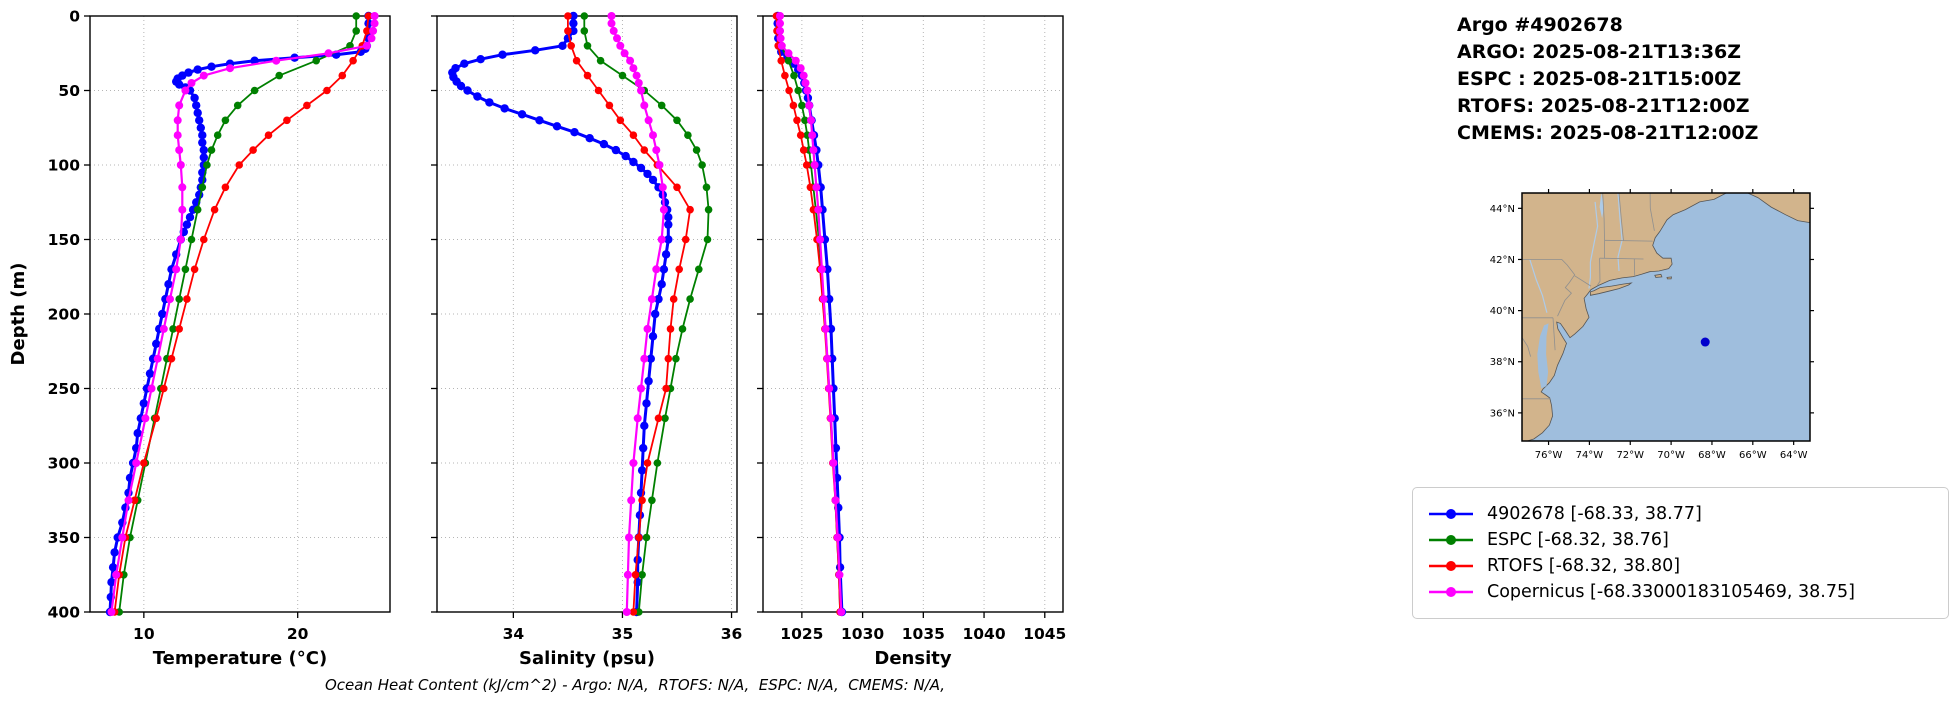  I want to click on y-axis-label: Depth (m), so click(18, 314).